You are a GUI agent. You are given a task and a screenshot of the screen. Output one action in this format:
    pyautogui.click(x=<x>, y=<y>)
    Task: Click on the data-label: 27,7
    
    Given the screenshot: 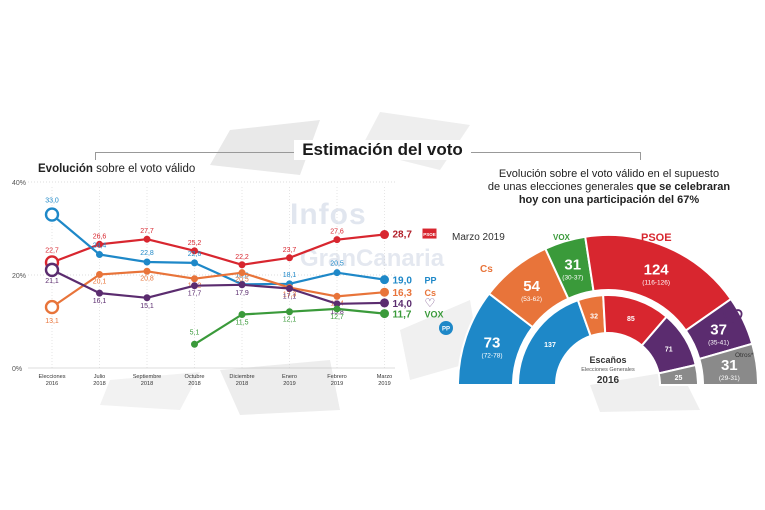 What is the action you would take?
    pyautogui.click(x=147, y=231)
    